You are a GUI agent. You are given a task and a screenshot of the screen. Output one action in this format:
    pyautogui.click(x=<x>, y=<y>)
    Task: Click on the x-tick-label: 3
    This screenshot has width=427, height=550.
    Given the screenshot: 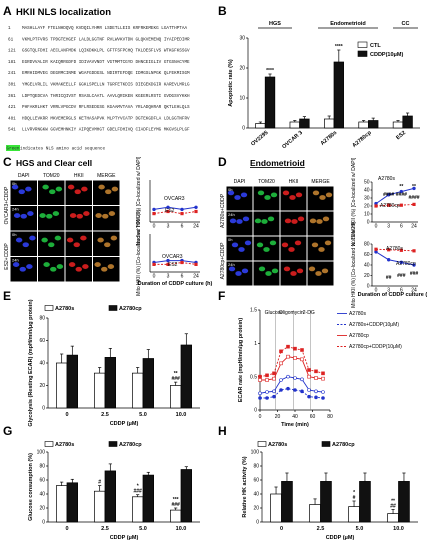 What is the action you would take?
    pyautogui.click(x=168, y=277)
    